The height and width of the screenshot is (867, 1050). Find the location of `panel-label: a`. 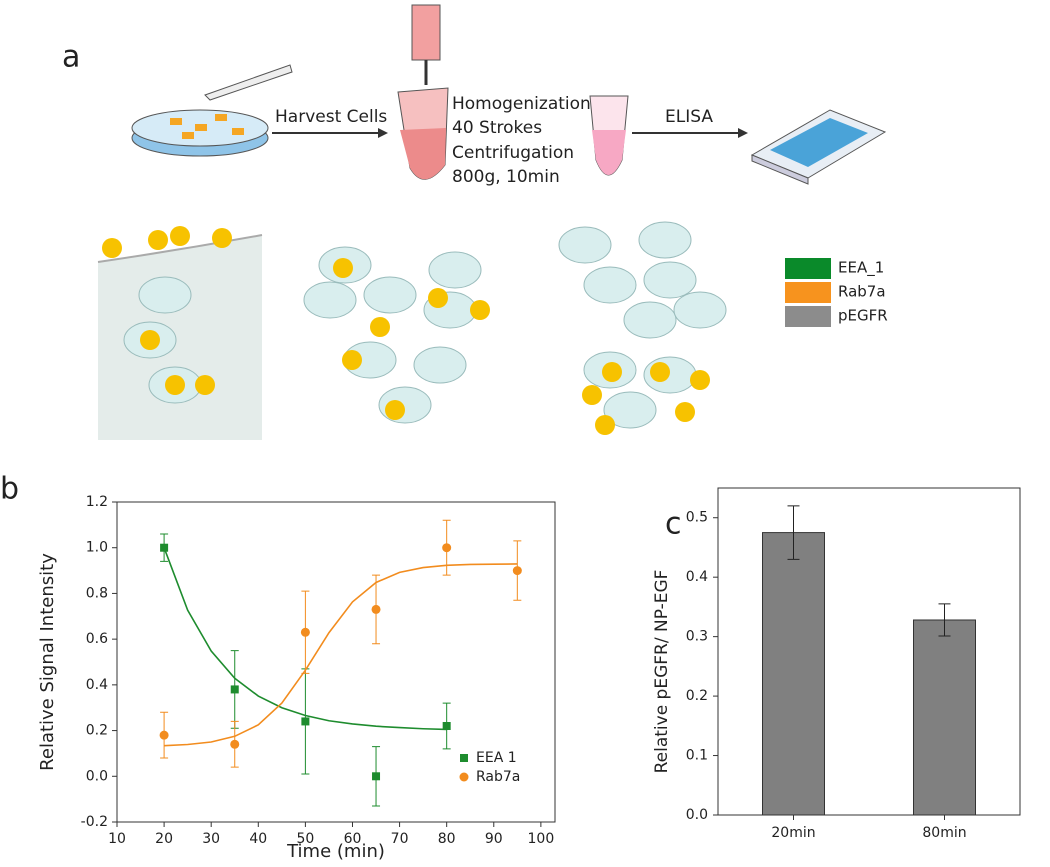

panel-label: a is located at coordinates (71, 57).